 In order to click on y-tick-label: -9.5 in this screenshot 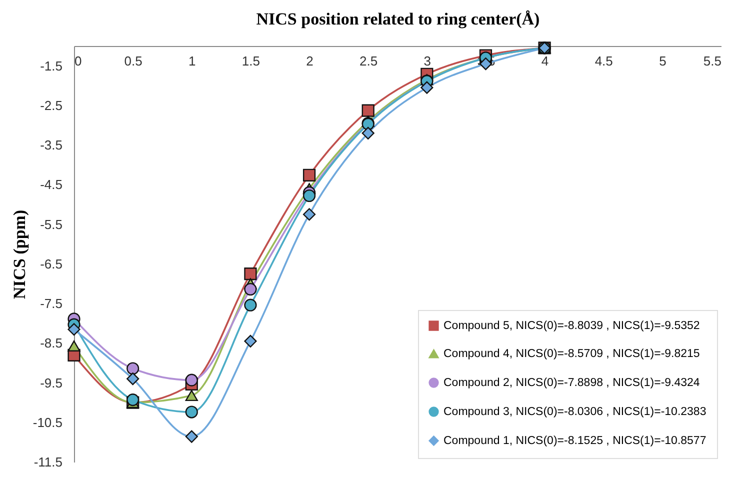, I will do `click(51, 382)`.